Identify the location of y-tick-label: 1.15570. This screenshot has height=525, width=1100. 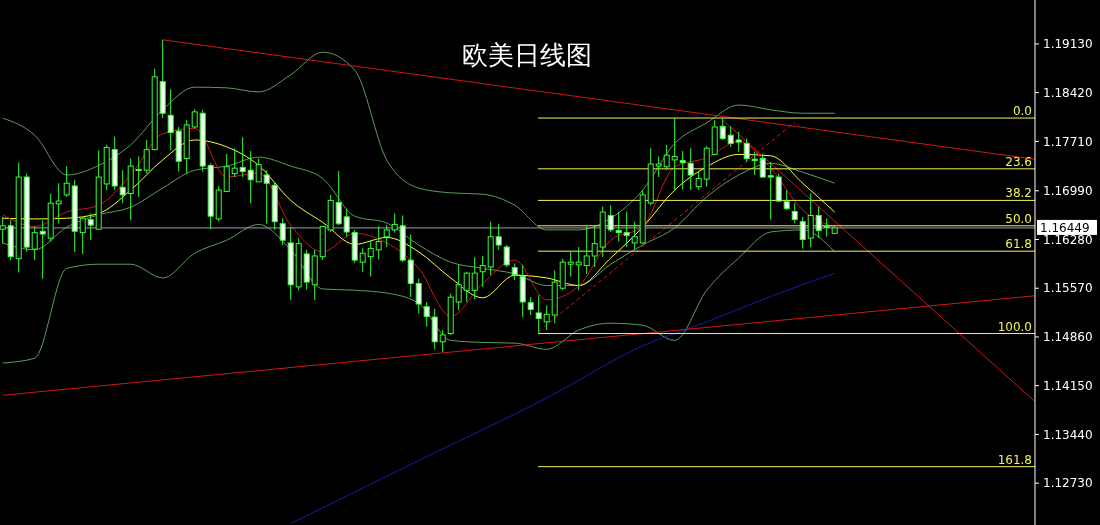
(1068, 288).